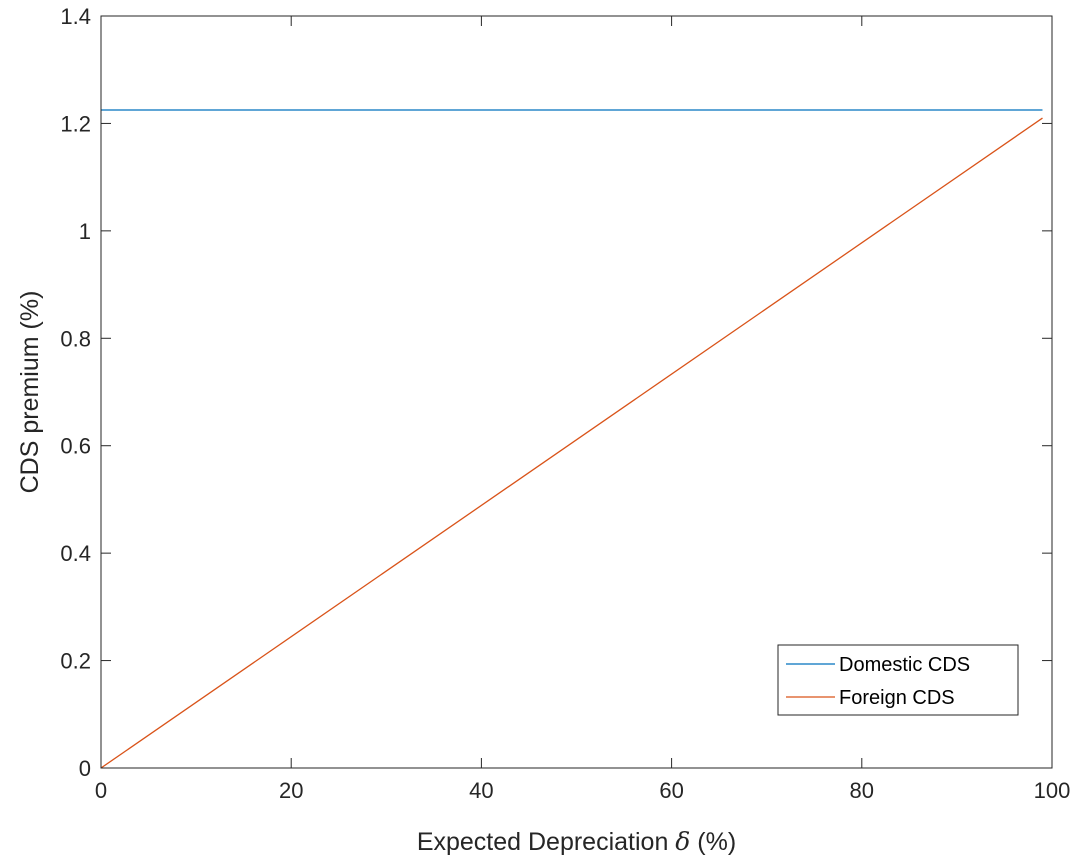 This screenshot has width=1086, height=864. Describe the element at coordinates (904, 665) in the screenshot. I see `legend-label-0: Domestic CDS` at that location.